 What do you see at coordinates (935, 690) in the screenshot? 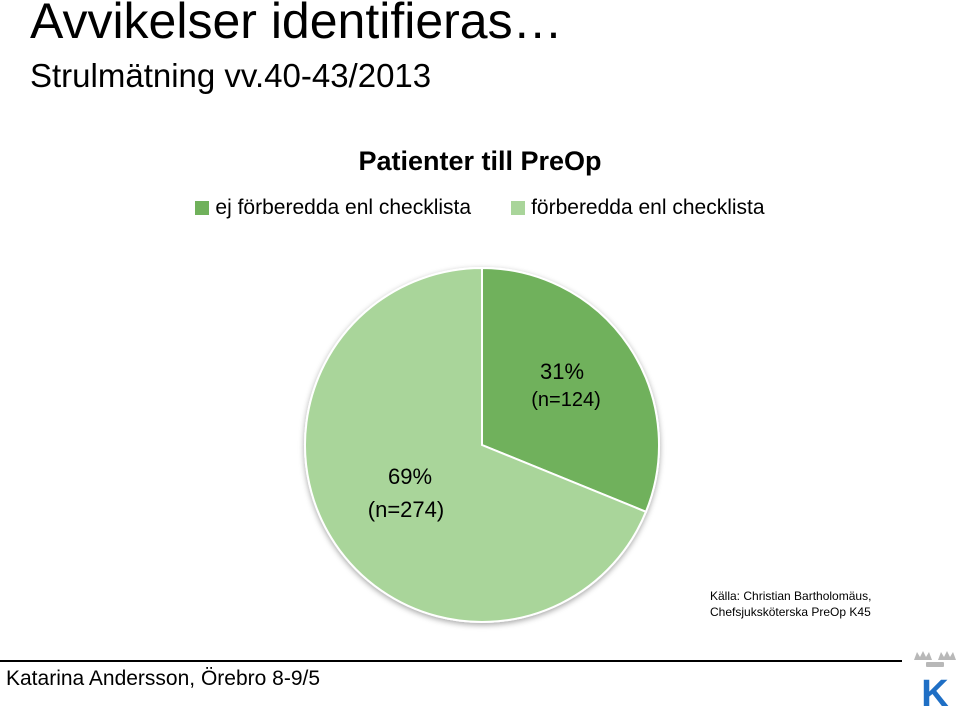
I see `logo-letter: K` at bounding box center [935, 690].